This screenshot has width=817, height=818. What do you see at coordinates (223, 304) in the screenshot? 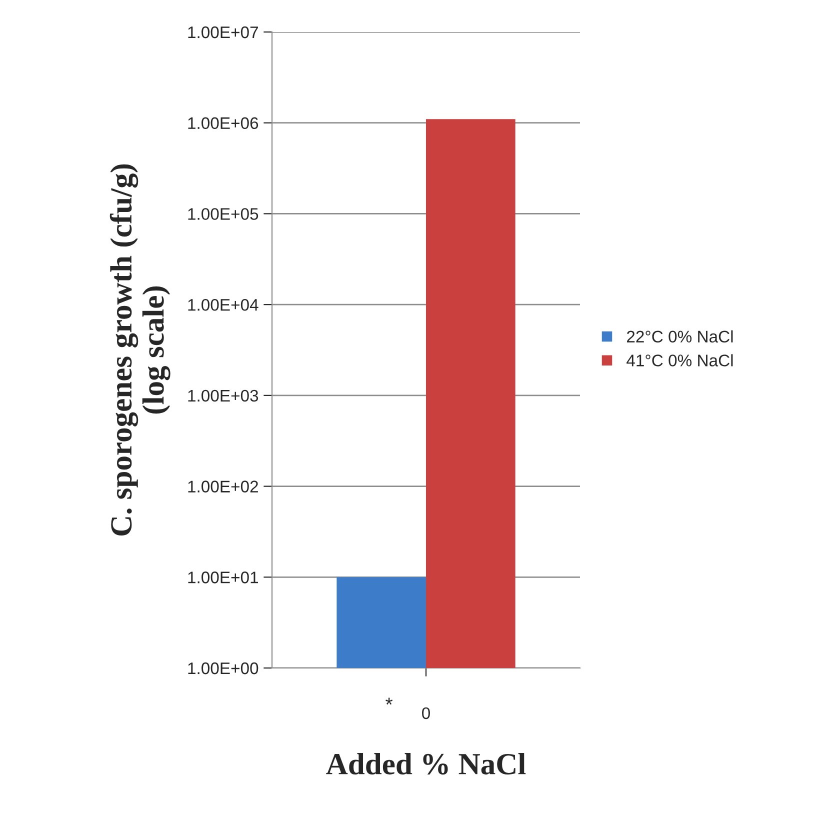
I see `y-tick-label: 1.00E+04` at bounding box center [223, 304].